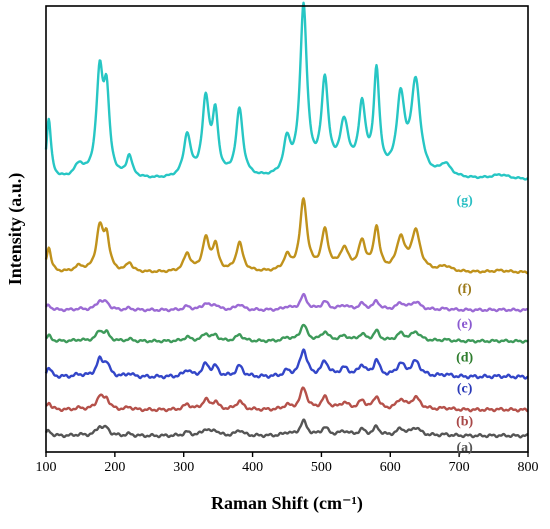 Image resolution: width=550 pixels, height=529 pixels. Describe the element at coordinates (287, 503) in the screenshot. I see `x-axis-label: Raman Shift (cm⁻¹)` at that location.